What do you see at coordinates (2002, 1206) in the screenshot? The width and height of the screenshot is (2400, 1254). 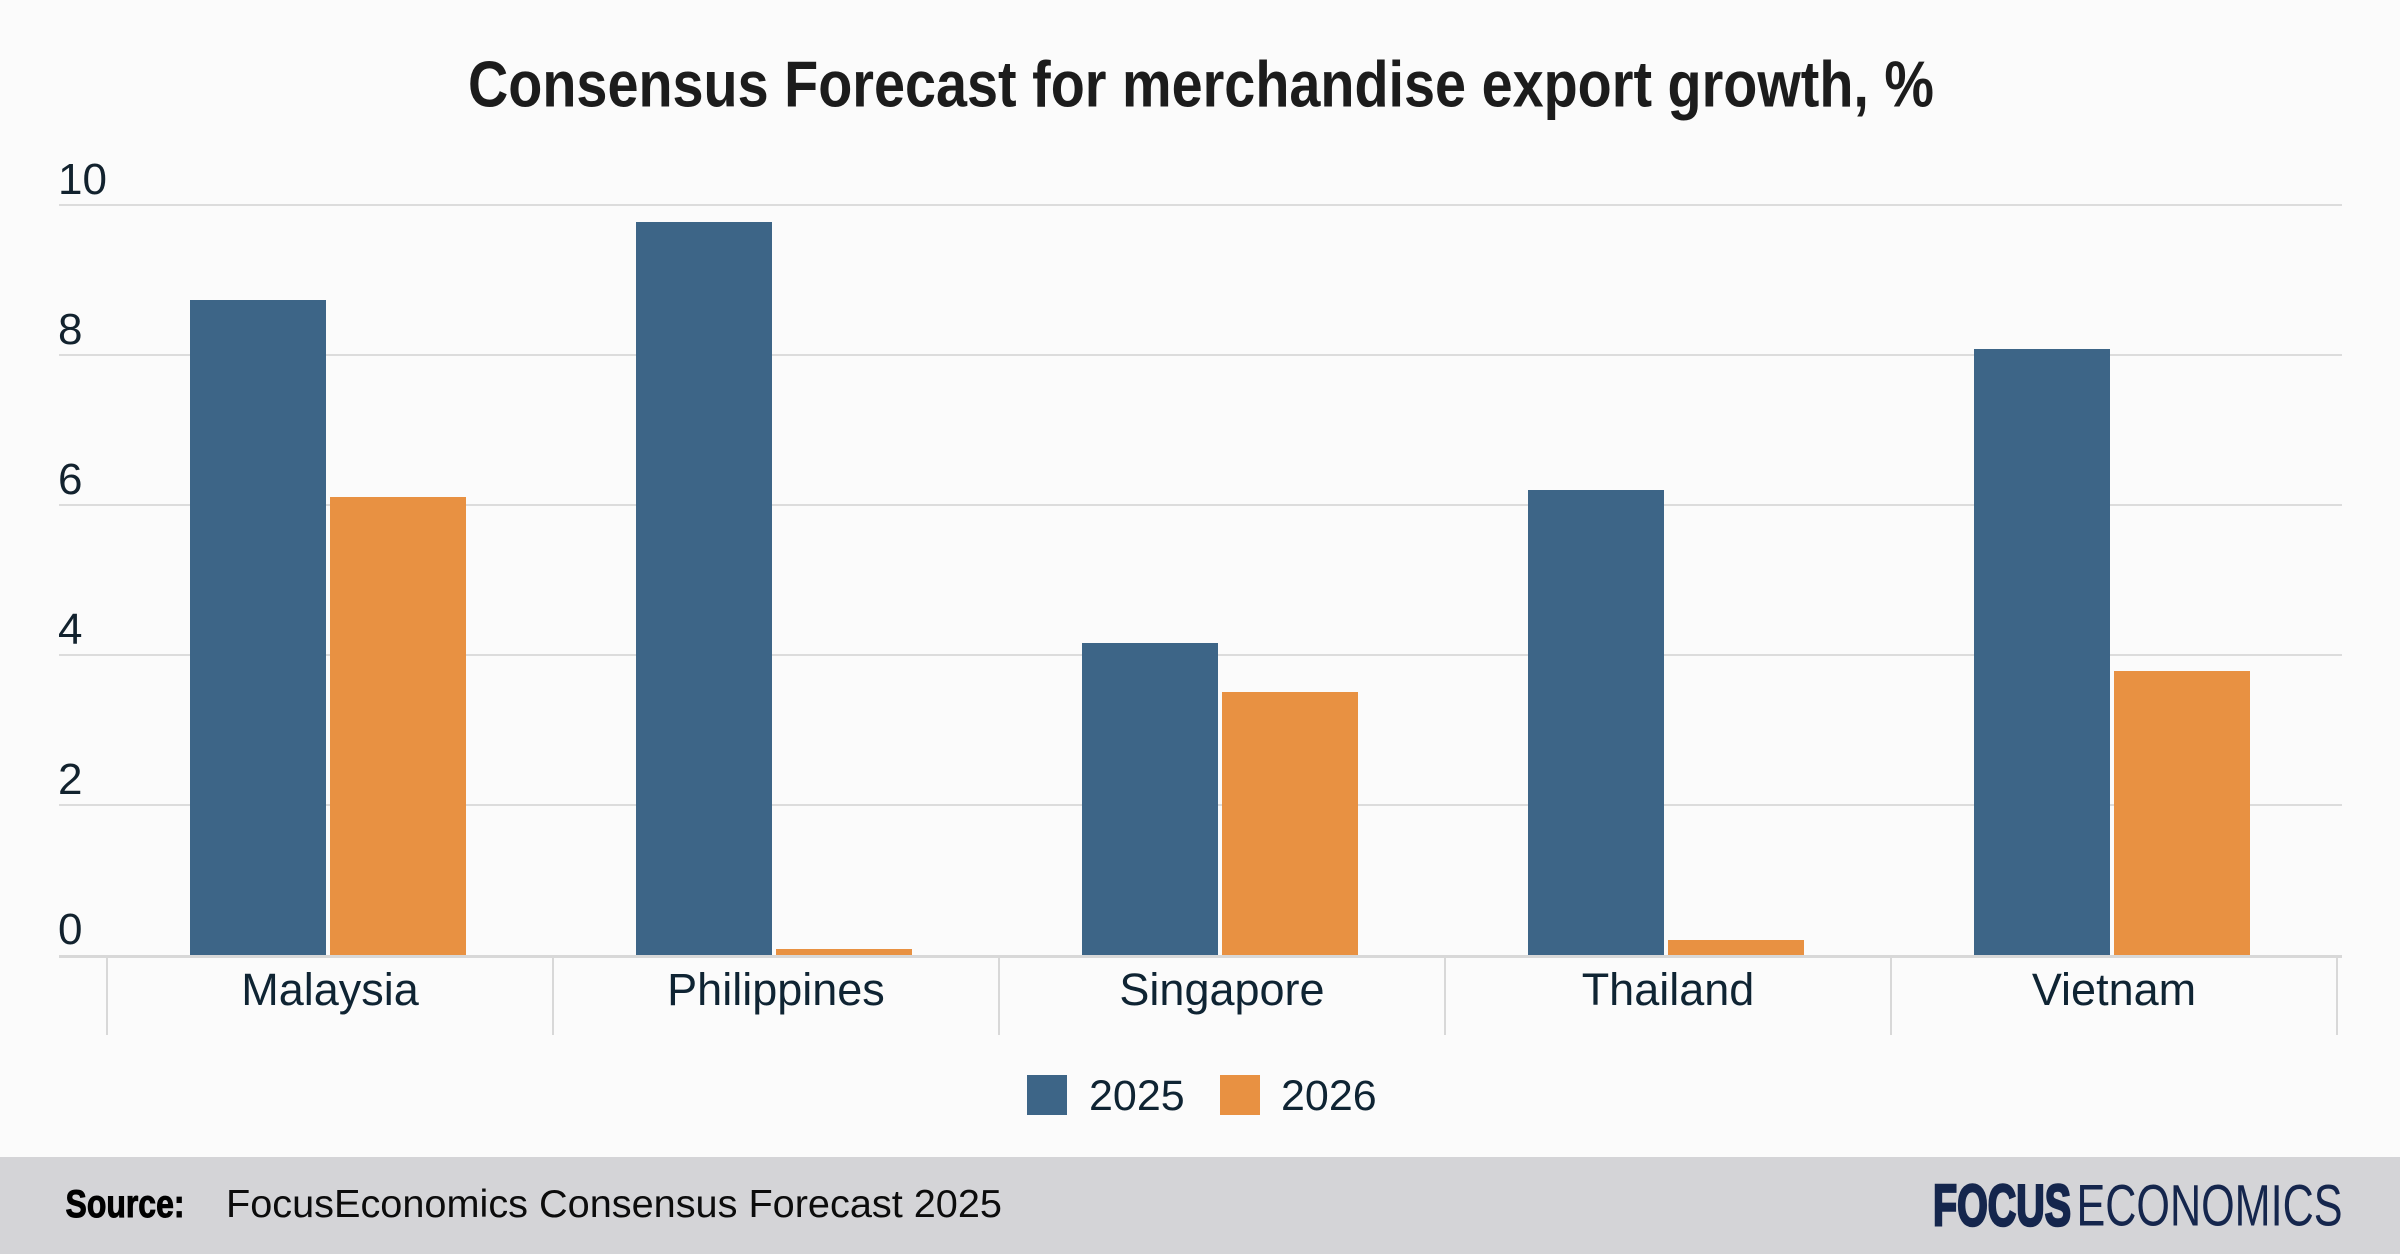 I see `svg-text: FOCUS` at bounding box center [2002, 1206].